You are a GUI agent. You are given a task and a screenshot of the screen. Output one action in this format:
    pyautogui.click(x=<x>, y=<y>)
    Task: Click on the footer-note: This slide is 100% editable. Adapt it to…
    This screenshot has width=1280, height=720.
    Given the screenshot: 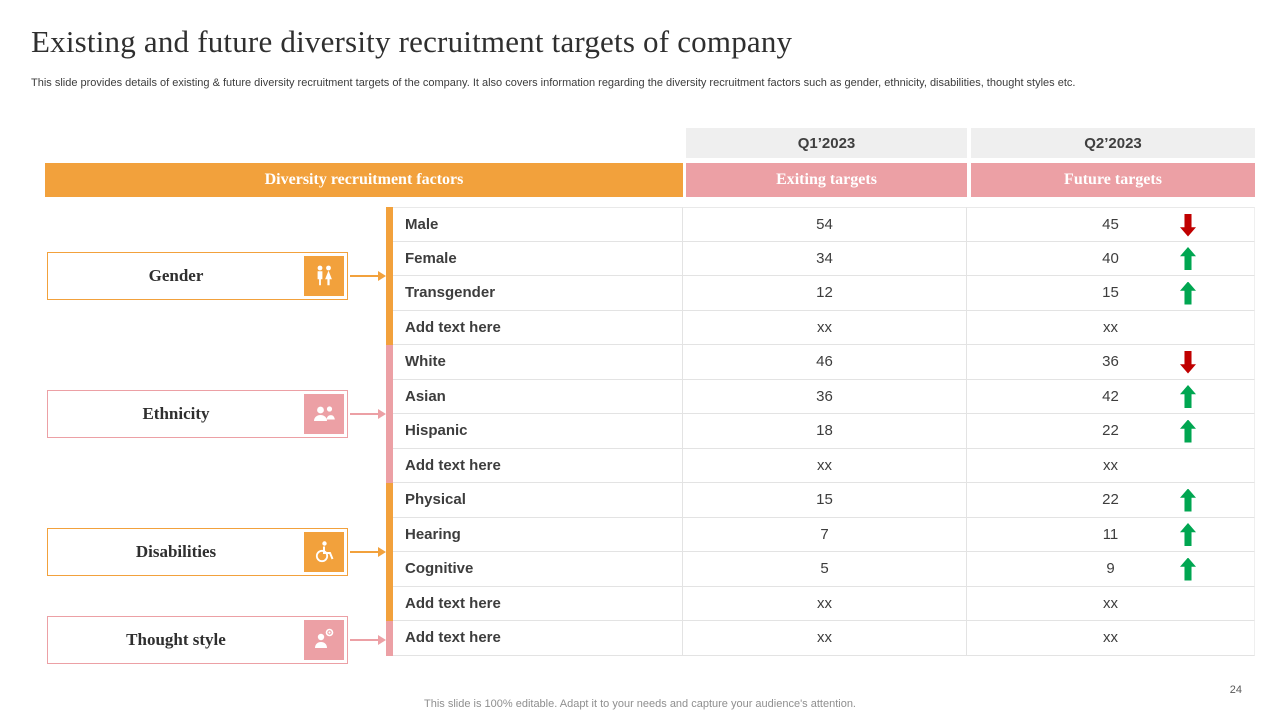 What is the action you would take?
    pyautogui.click(x=640, y=704)
    